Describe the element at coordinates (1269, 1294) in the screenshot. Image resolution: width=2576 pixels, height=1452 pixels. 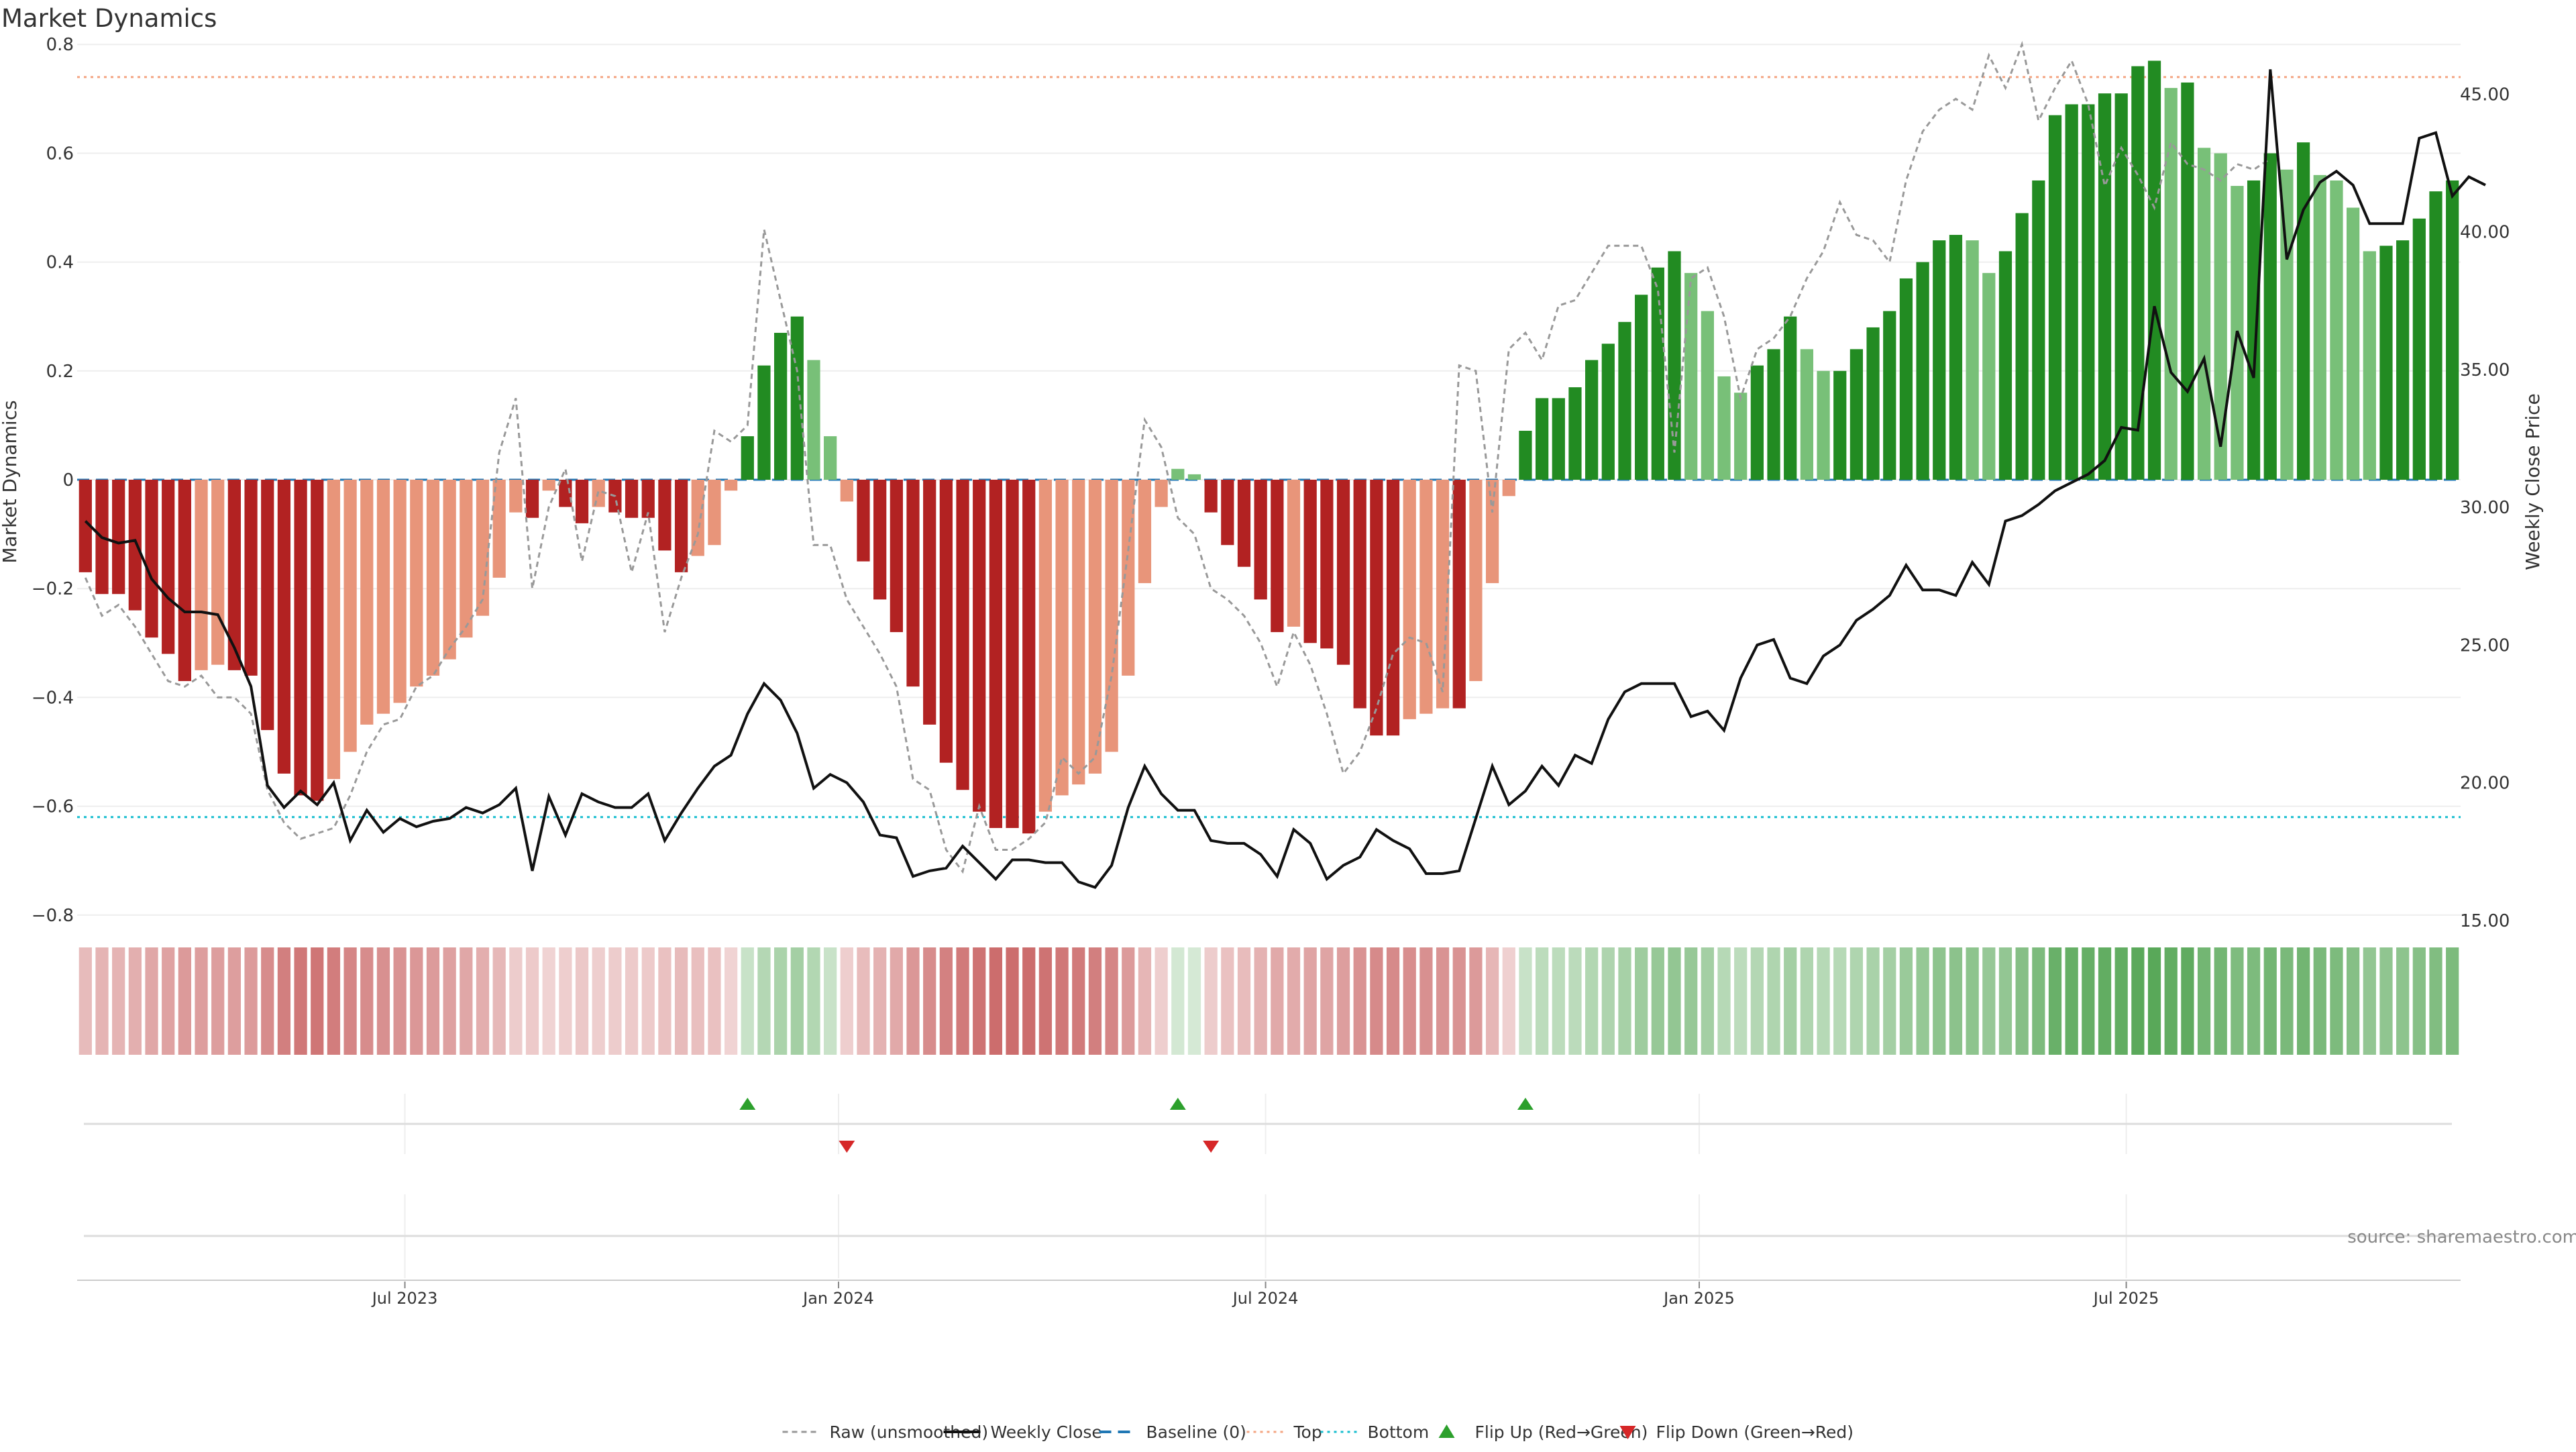
I see `x-axis: Jul 2023 Jan 2024 Jul 2024 Jan 2025 Jul 2025` at that location.